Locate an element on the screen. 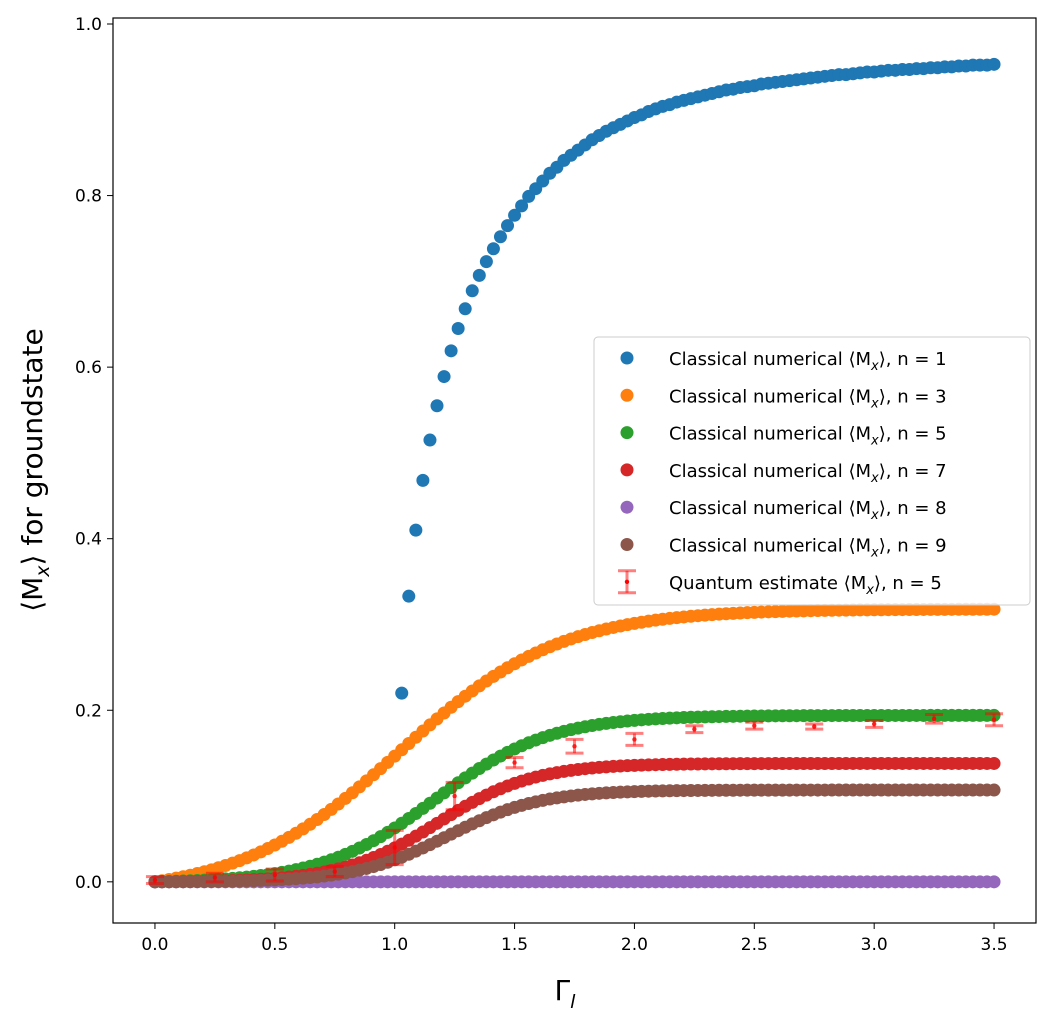 This screenshot has height=1021, width=1057. y-axis-label: ⟨Mx⟩ for groundstate is located at coordinates (35, 470).